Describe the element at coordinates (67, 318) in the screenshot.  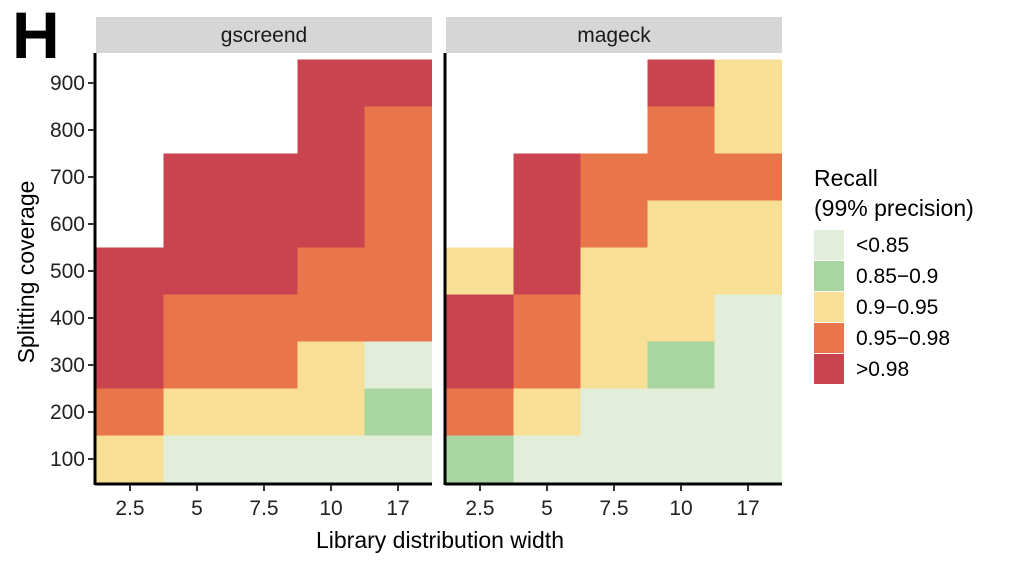
I see `y-tick-label: 400` at that location.